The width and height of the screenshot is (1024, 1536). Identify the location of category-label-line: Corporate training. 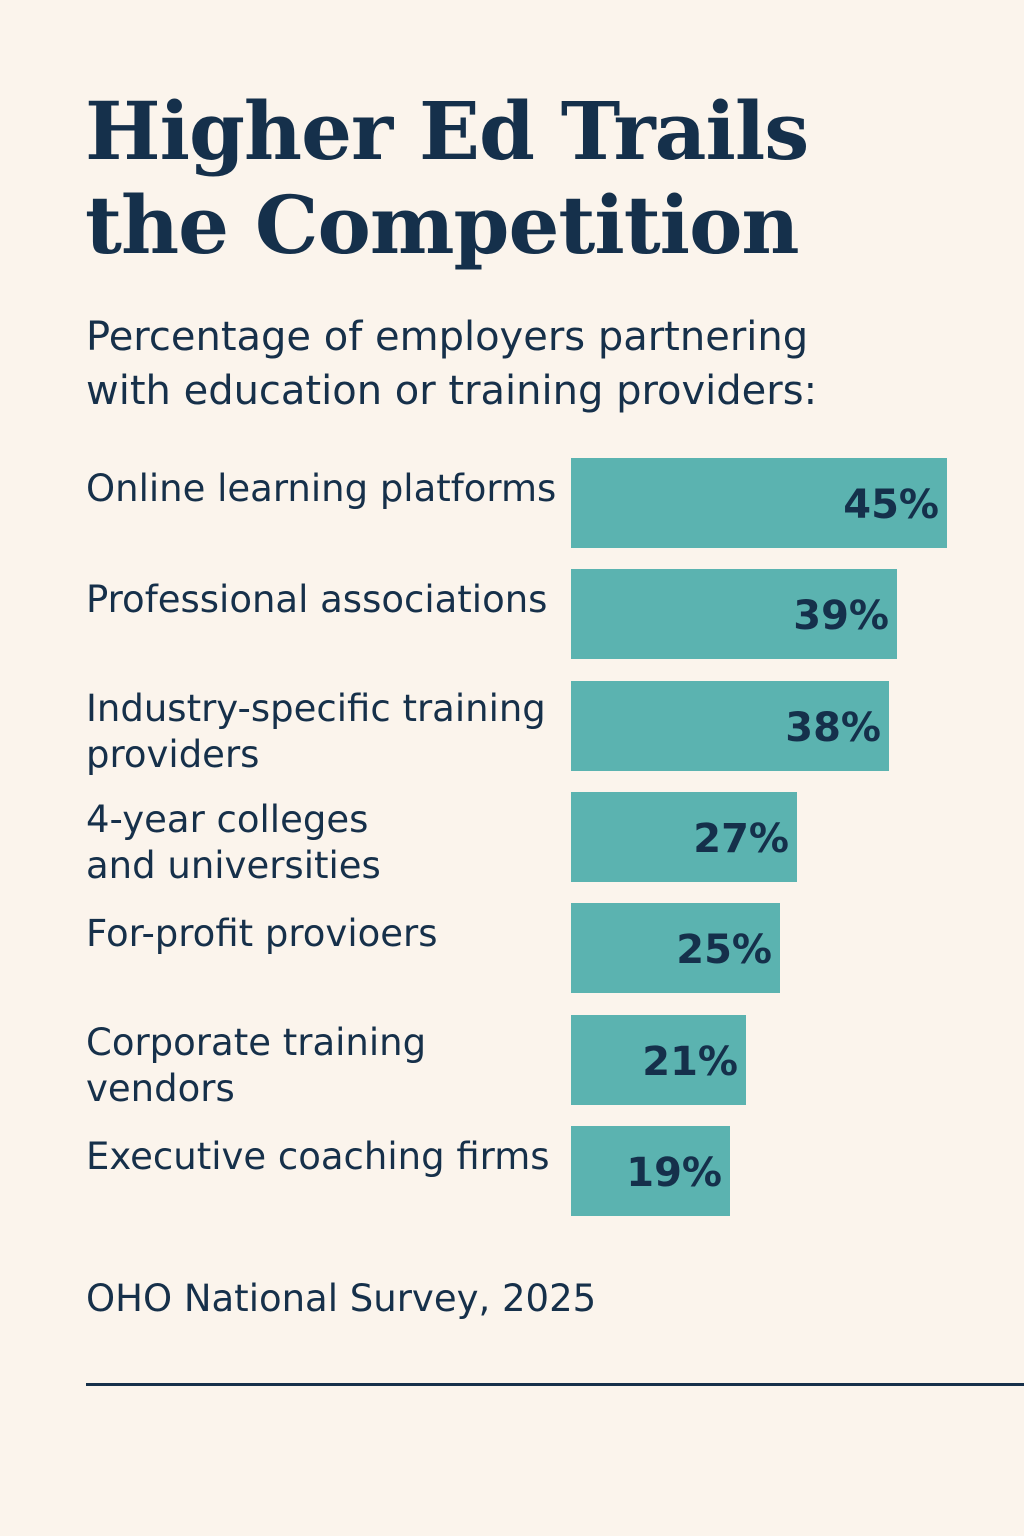
(256, 1042).